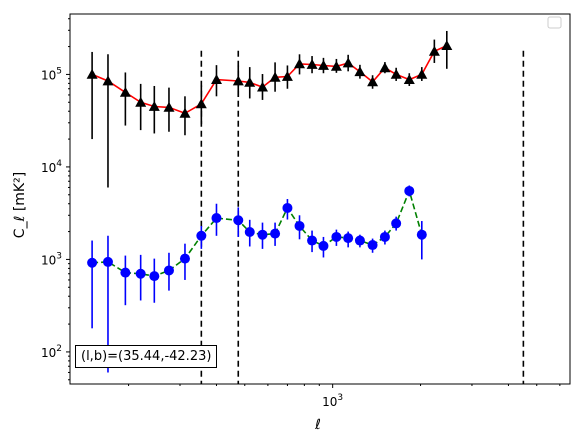 The height and width of the screenshot is (445, 580). Describe the element at coordinates (51, 74) in the screenshot. I see `y-tick-label: 10⁵` at that location.